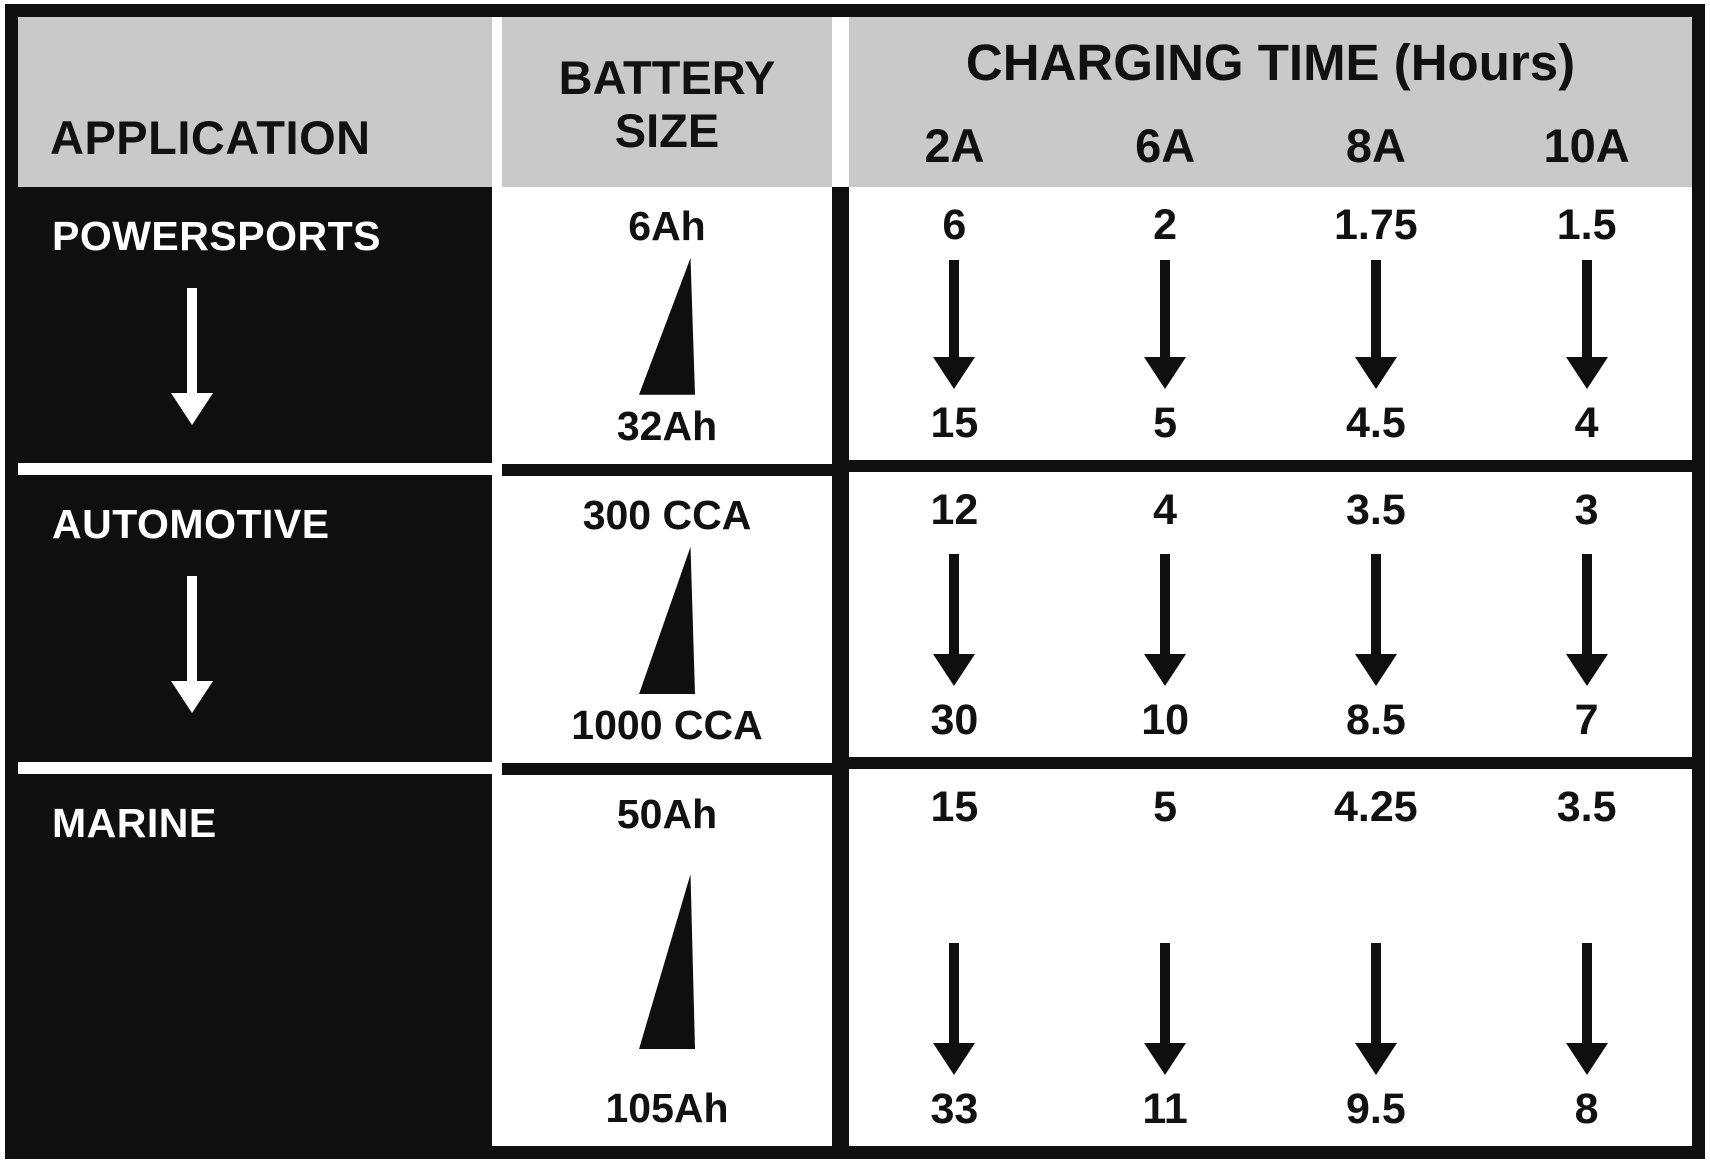 The image size is (1710, 1163). I want to click on time-max: 9.5, so click(1375, 1109).